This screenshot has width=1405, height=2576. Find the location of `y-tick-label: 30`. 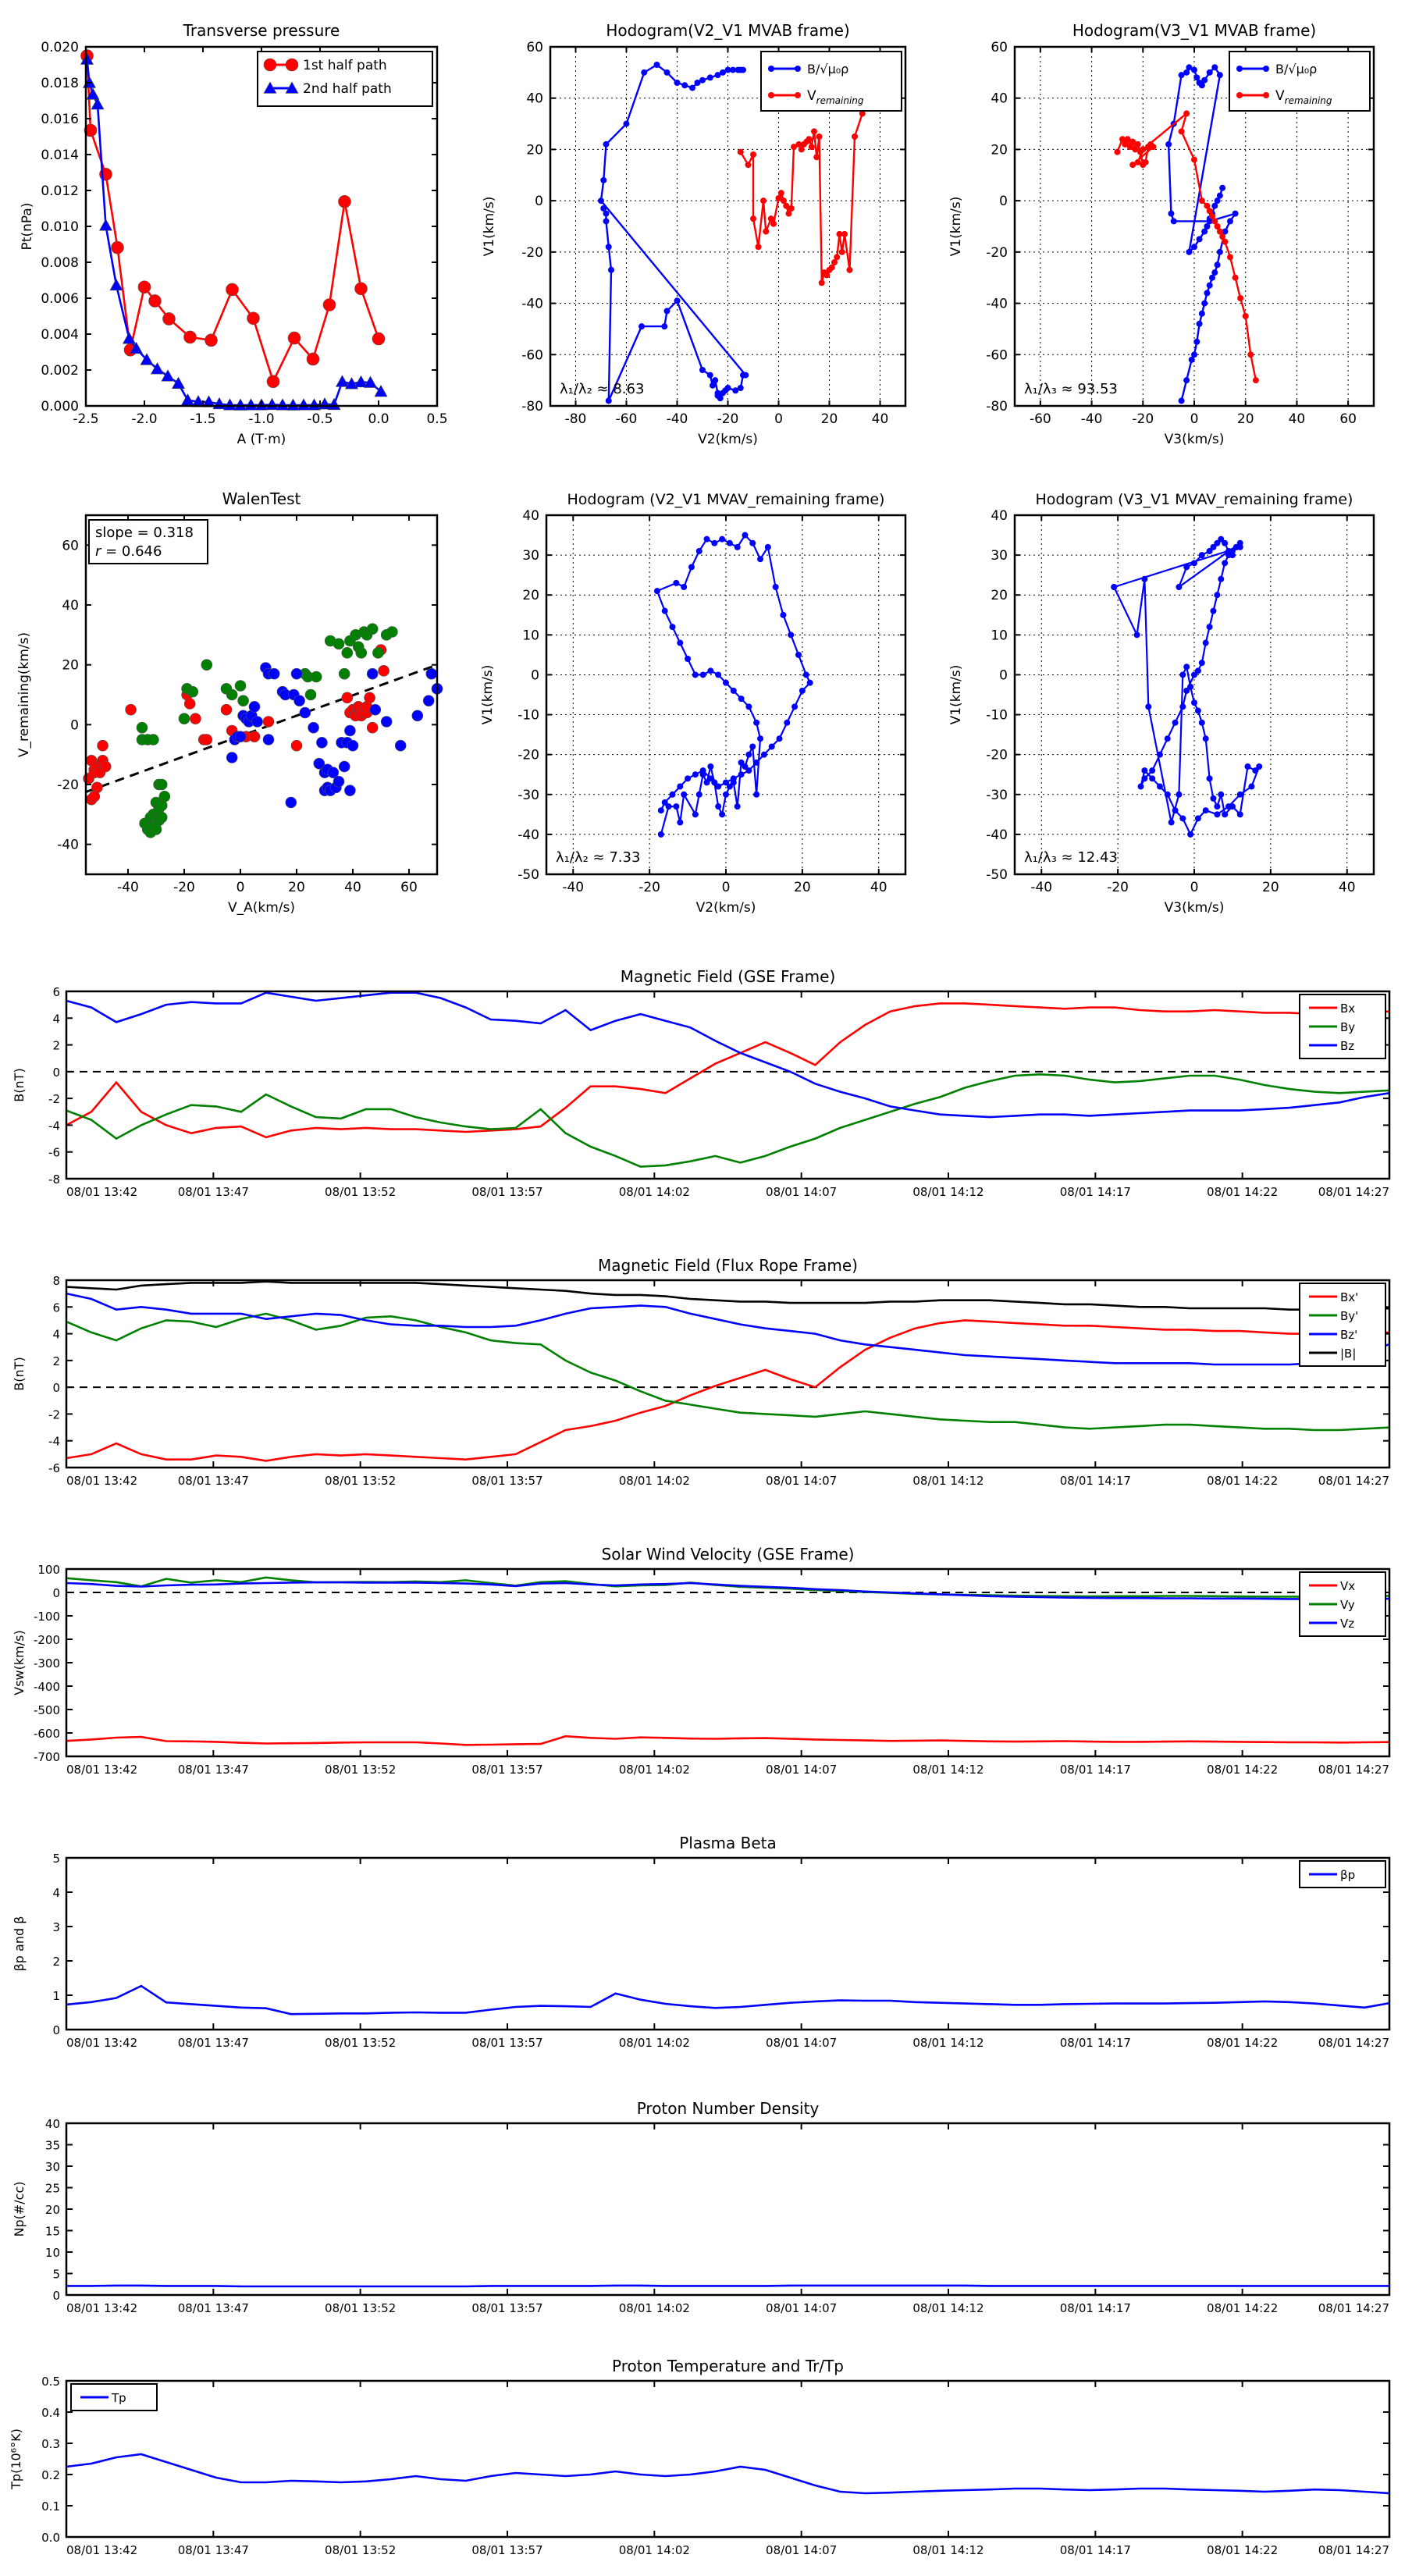

y-tick-label: 30 is located at coordinates (1000, 556).